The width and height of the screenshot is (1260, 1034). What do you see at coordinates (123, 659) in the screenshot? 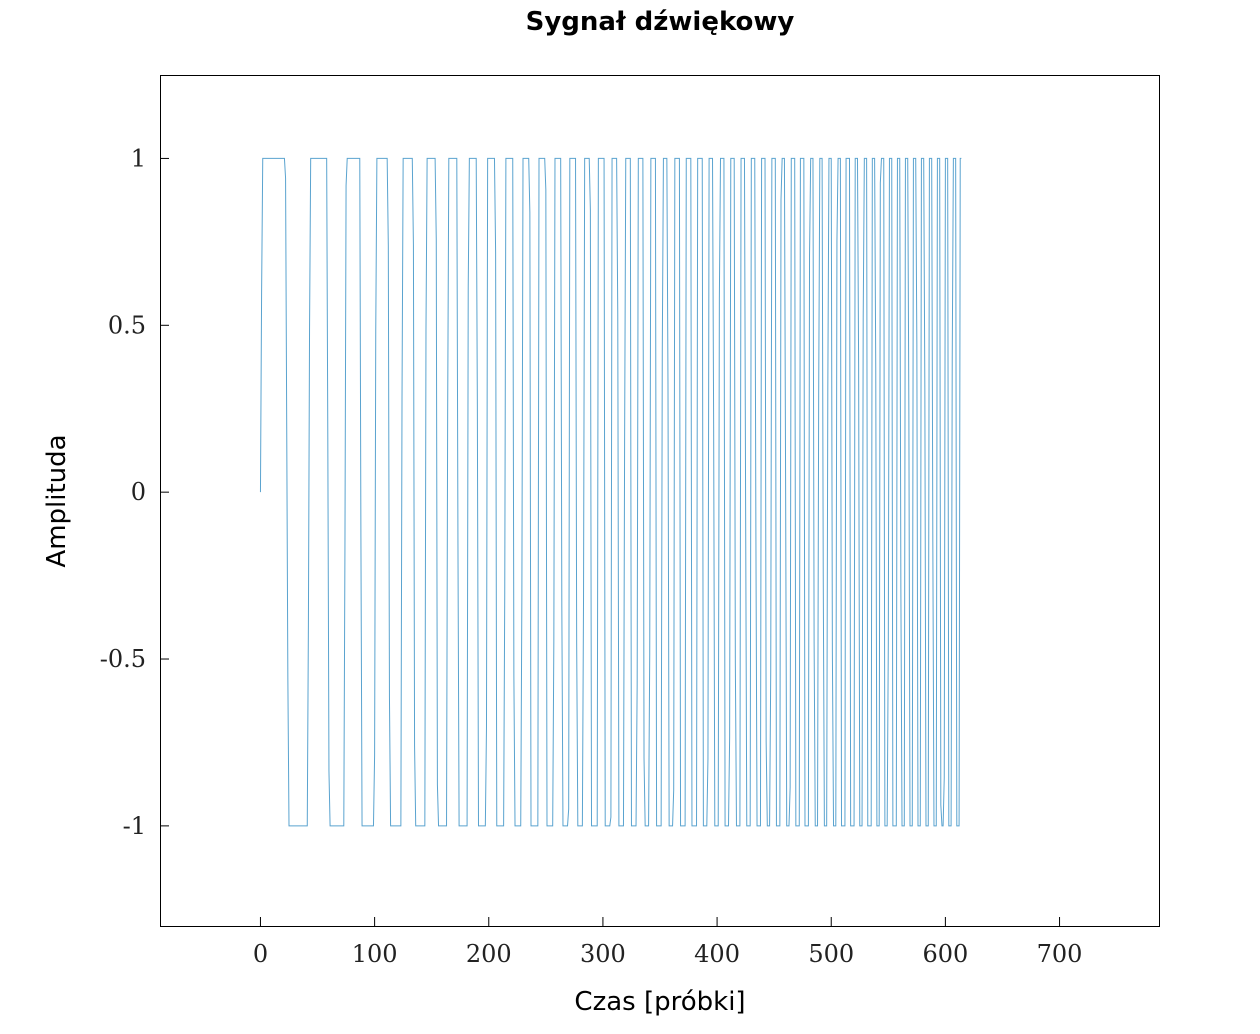
I see `y-tick-label: -0.5` at bounding box center [123, 659].